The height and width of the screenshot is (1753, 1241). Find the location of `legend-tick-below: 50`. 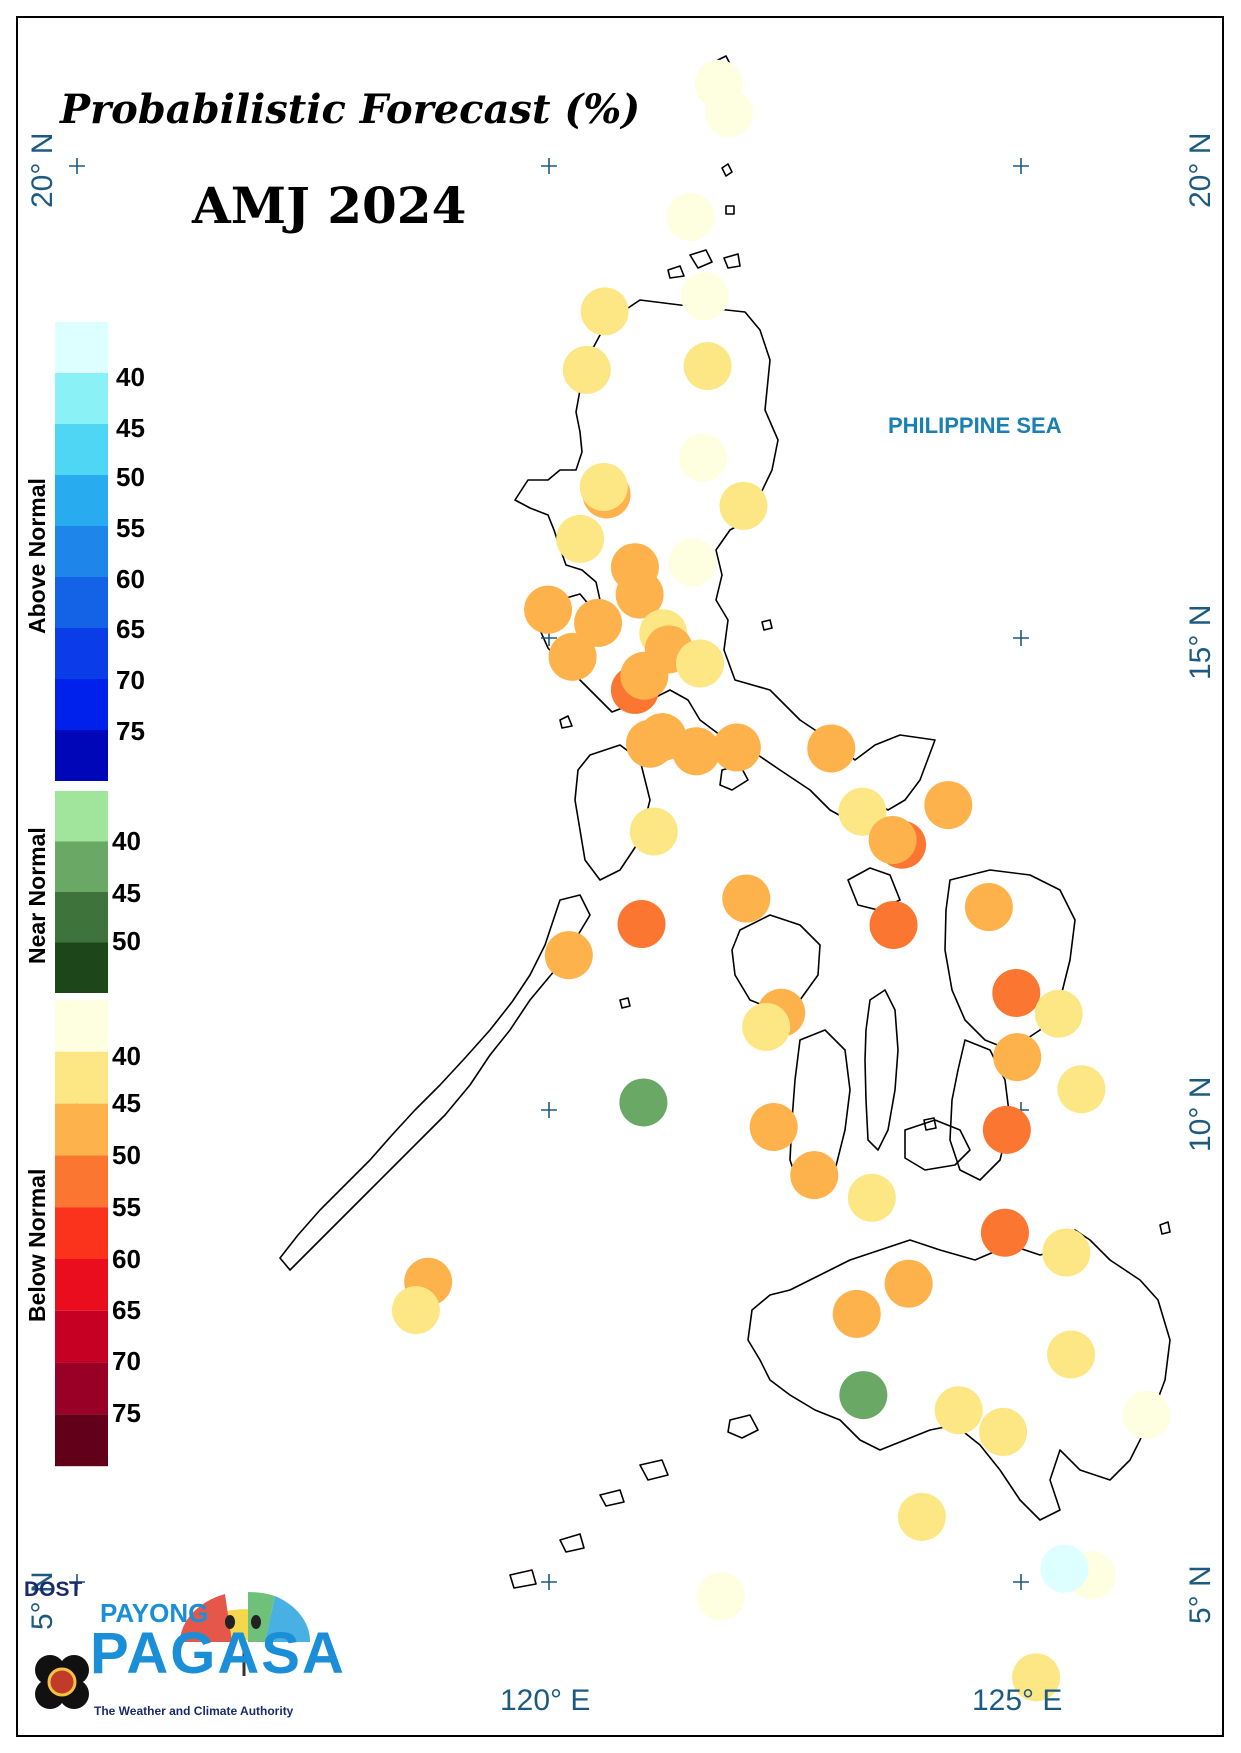

legend-tick-below: 50 is located at coordinates (126, 1155).